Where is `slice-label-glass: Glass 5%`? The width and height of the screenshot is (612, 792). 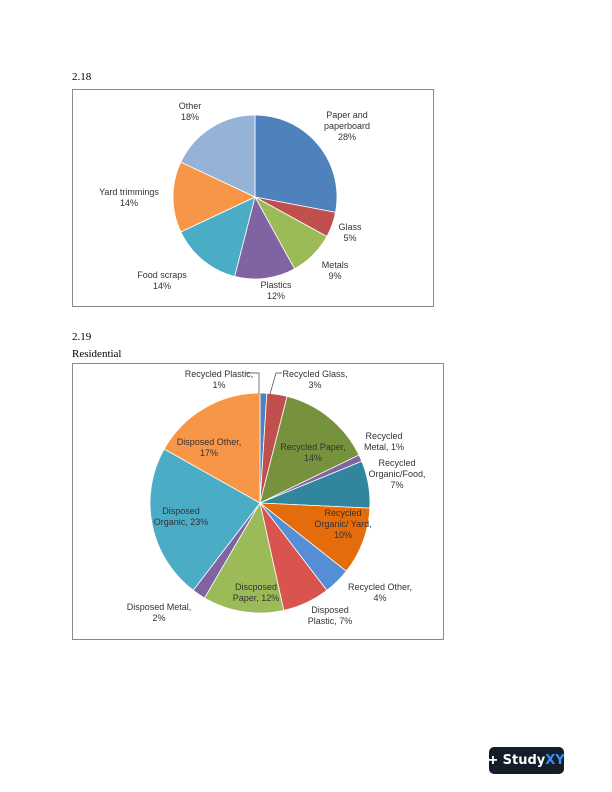
slice-label-glass: Glass 5% is located at coordinates (350, 232).